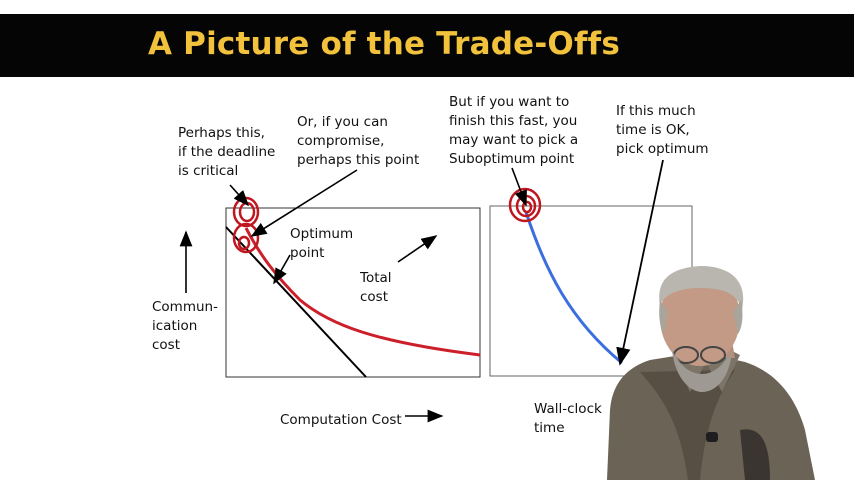 Image resolution: width=854 pixels, height=480 pixels. Describe the element at coordinates (568, 418) in the screenshot. I see `label-wall-clock: Wall-clock time` at that location.